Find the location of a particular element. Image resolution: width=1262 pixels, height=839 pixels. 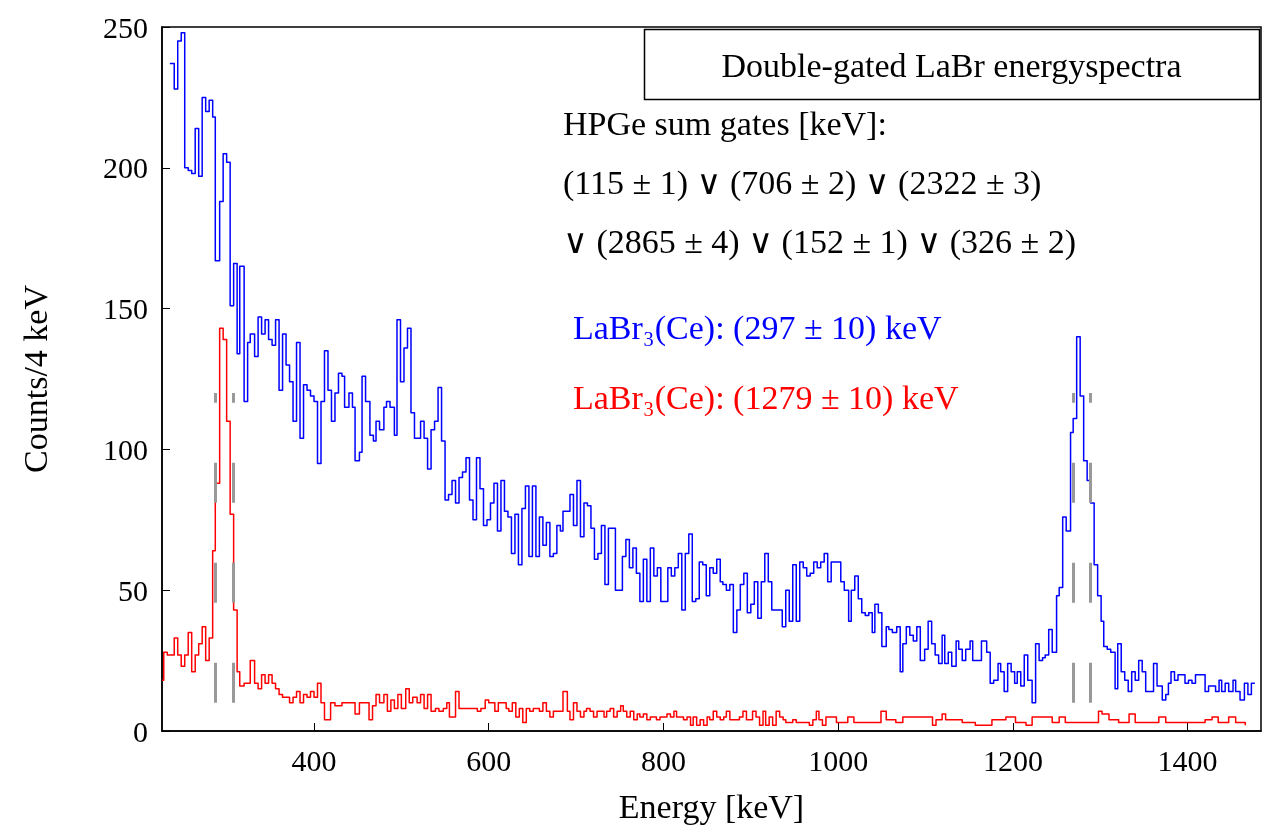

text: Double-gated LaBr energyspectra is located at coordinates (951, 65).